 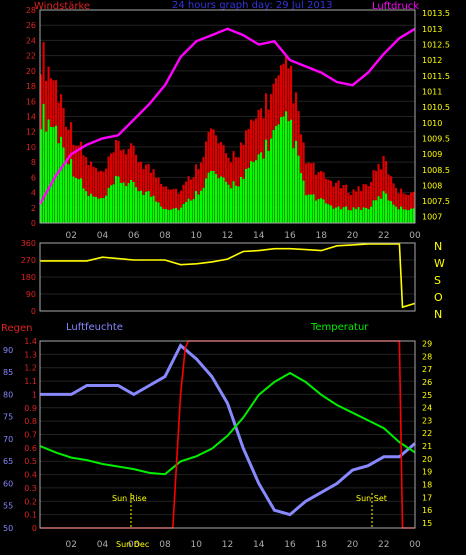 I want to click on panel3-x-tick-label: 10, so click(x=197, y=545).